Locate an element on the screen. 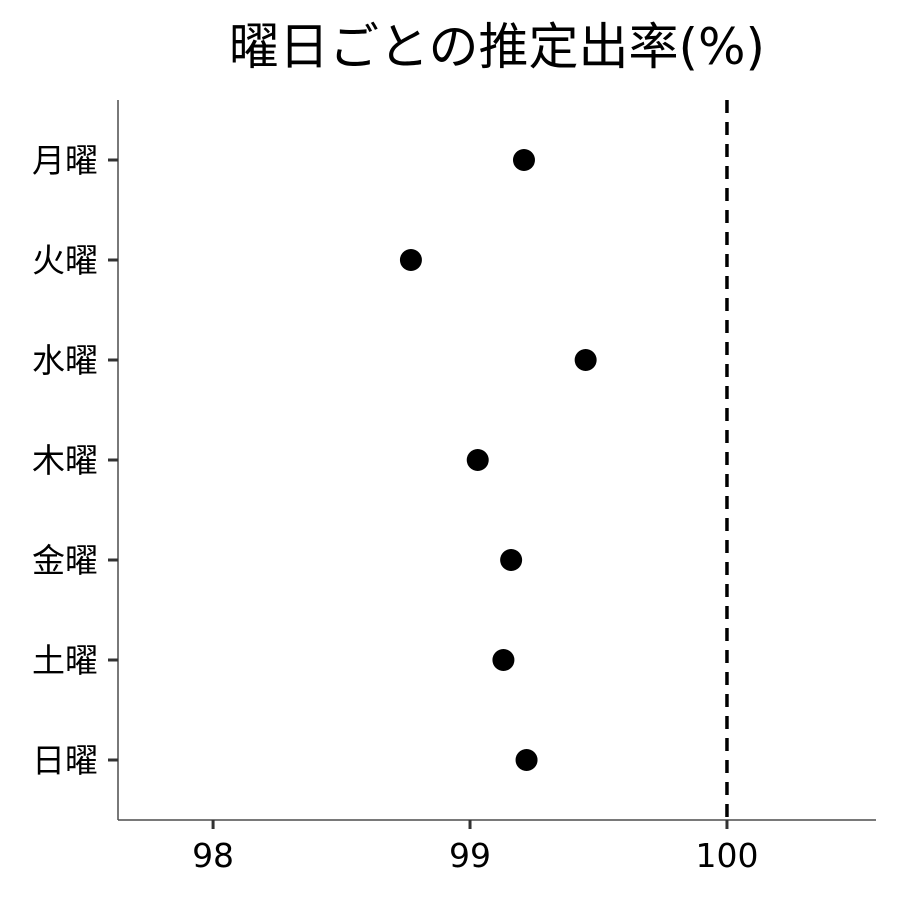  y-tick-label: 土曜 is located at coordinates (65, 660).